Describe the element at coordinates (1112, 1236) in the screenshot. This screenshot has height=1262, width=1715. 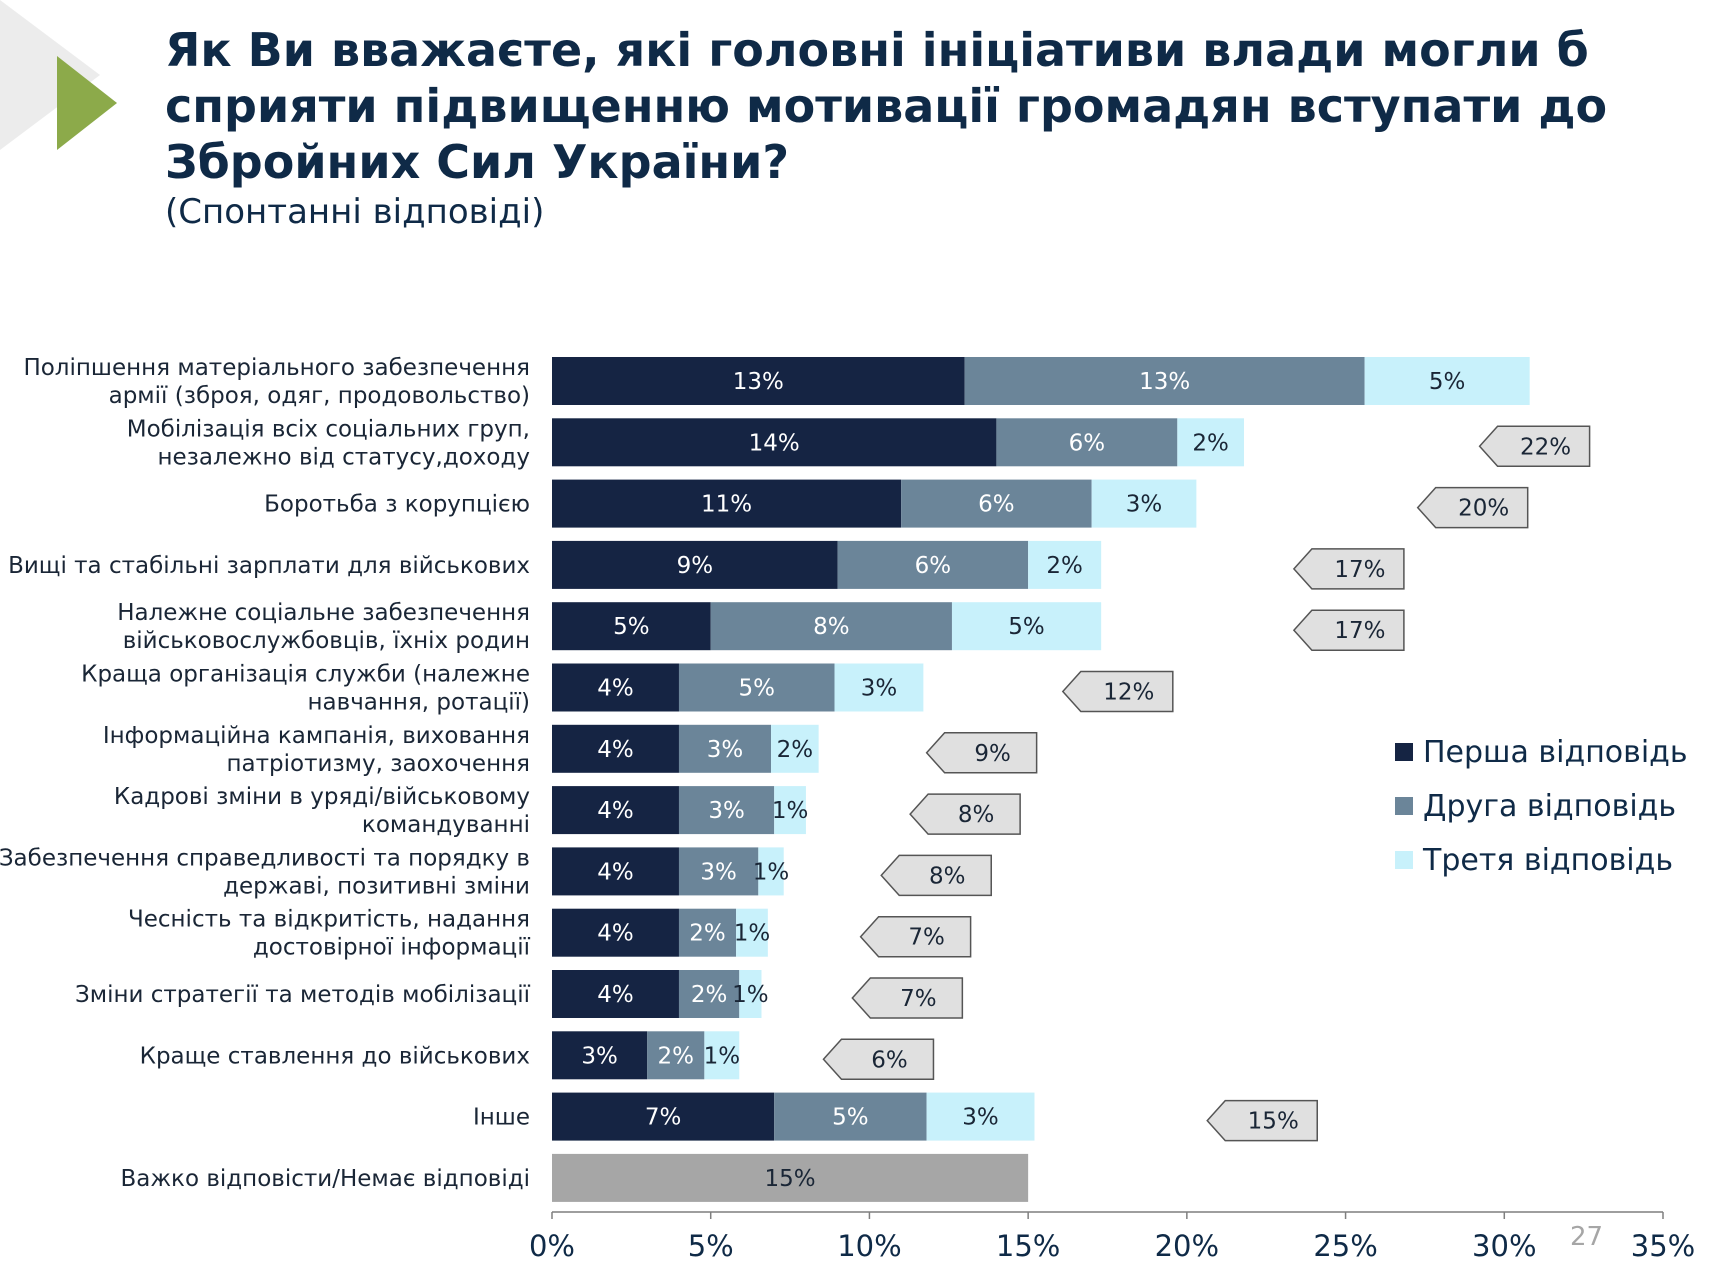
I see `x-axis: 0% 5% 10% 15% 20% 25% 30% 35%` at that location.